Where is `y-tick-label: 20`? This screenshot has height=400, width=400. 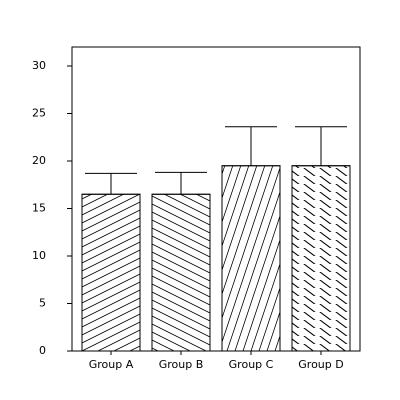 y-tick-label: 20 is located at coordinates (39, 160).